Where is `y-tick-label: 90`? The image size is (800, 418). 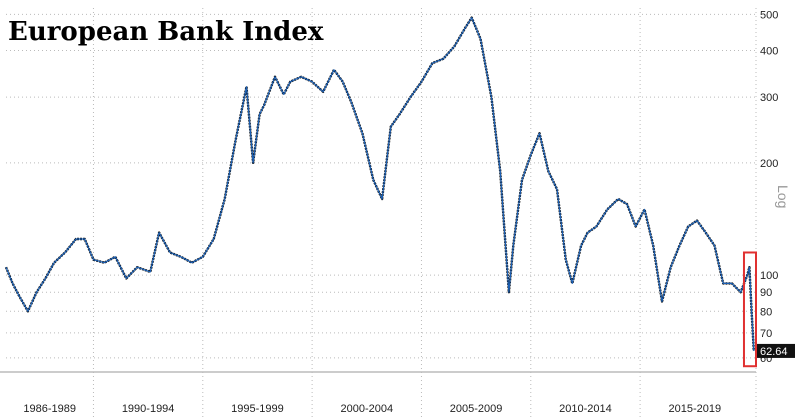
y-tick-label: 90 is located at coordinates (766, 293).